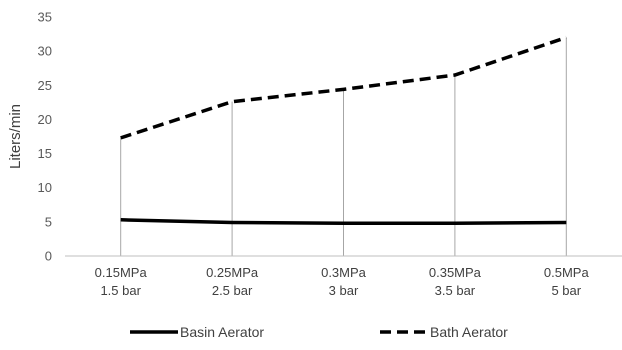 This screenshot has width=622, height=350. I want to click on legend: Basin Aerator Bath Aerator, so click(319, 332).